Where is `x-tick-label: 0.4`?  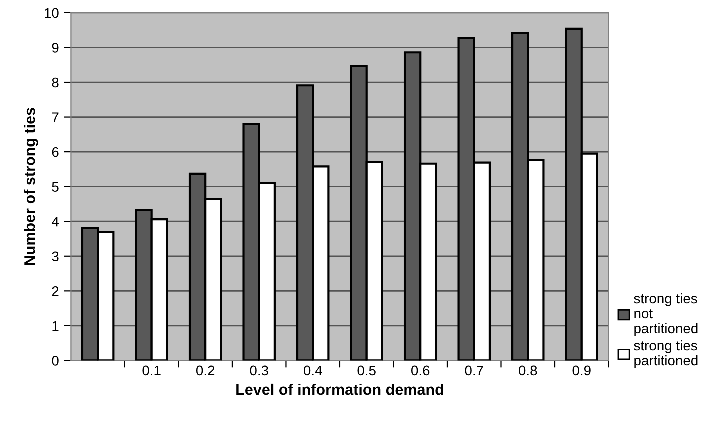 x-tick-label: 0.4 is located at coordinates (313, 371).